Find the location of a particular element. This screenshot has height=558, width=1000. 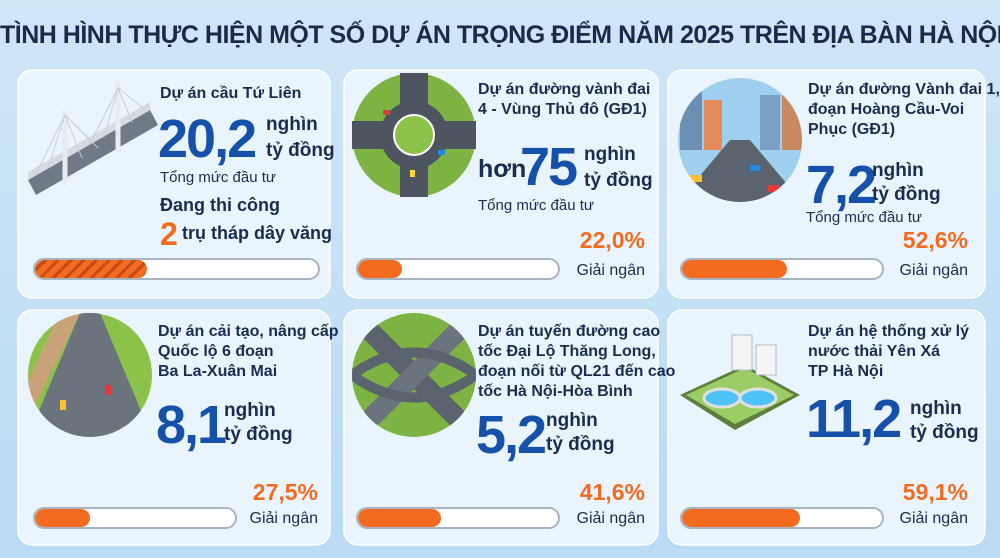

project-name: TP Hà Nội is located at coordinates (846, 371).